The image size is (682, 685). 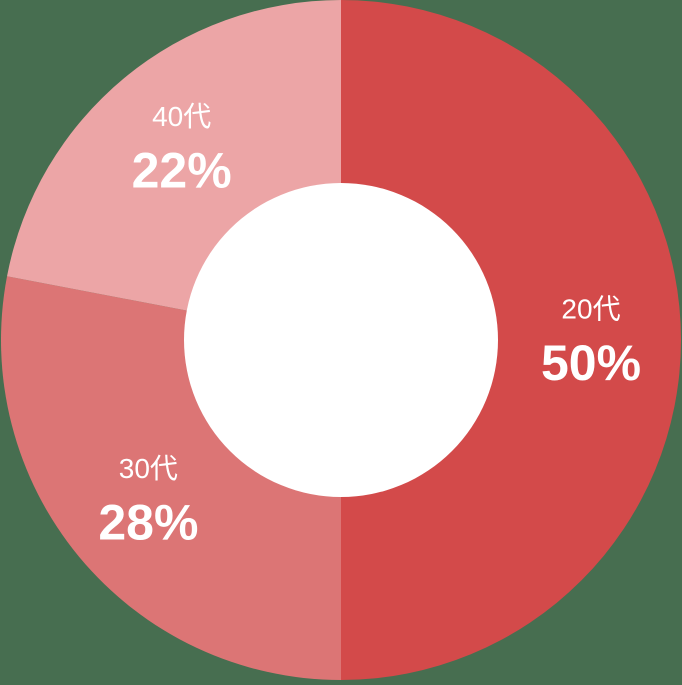 What do you see at coordinates (148, 468) in the screenshot?
I see `slice-label-1: 30代` at bounding box center [148, 468].